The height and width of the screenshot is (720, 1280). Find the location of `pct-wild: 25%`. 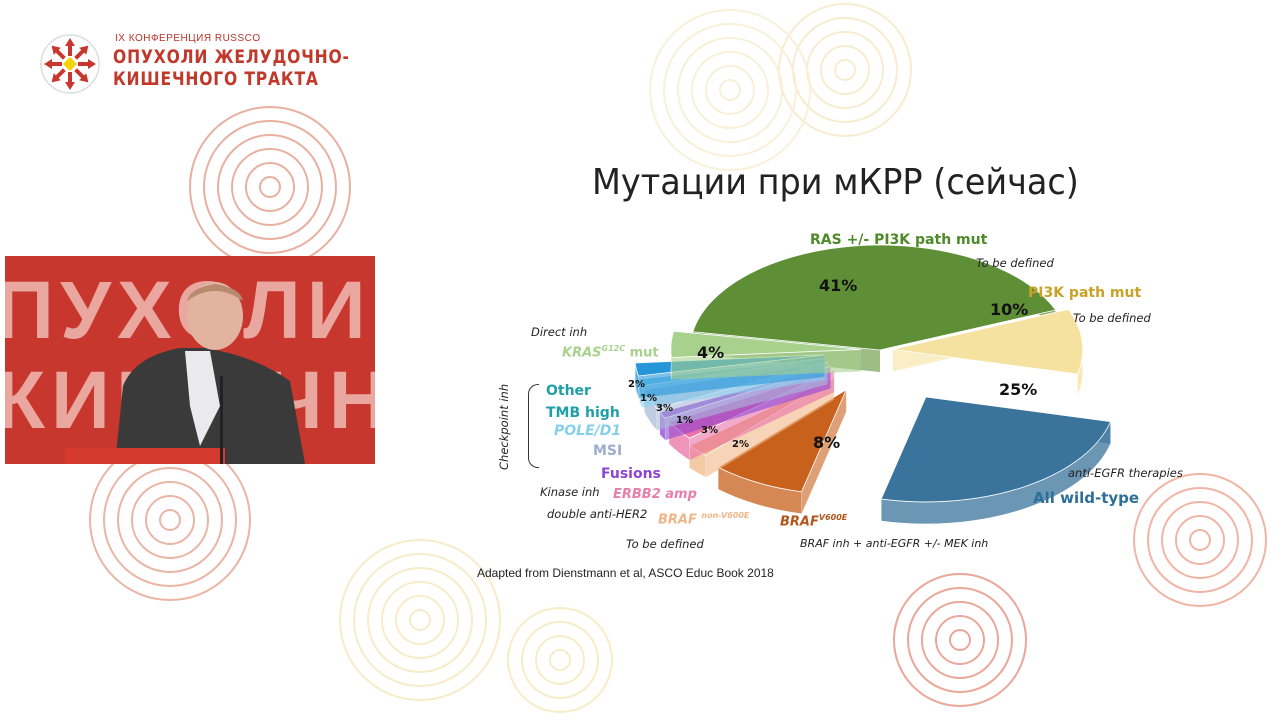

pct-wild: 25% is located at coordinates (1018, 389).